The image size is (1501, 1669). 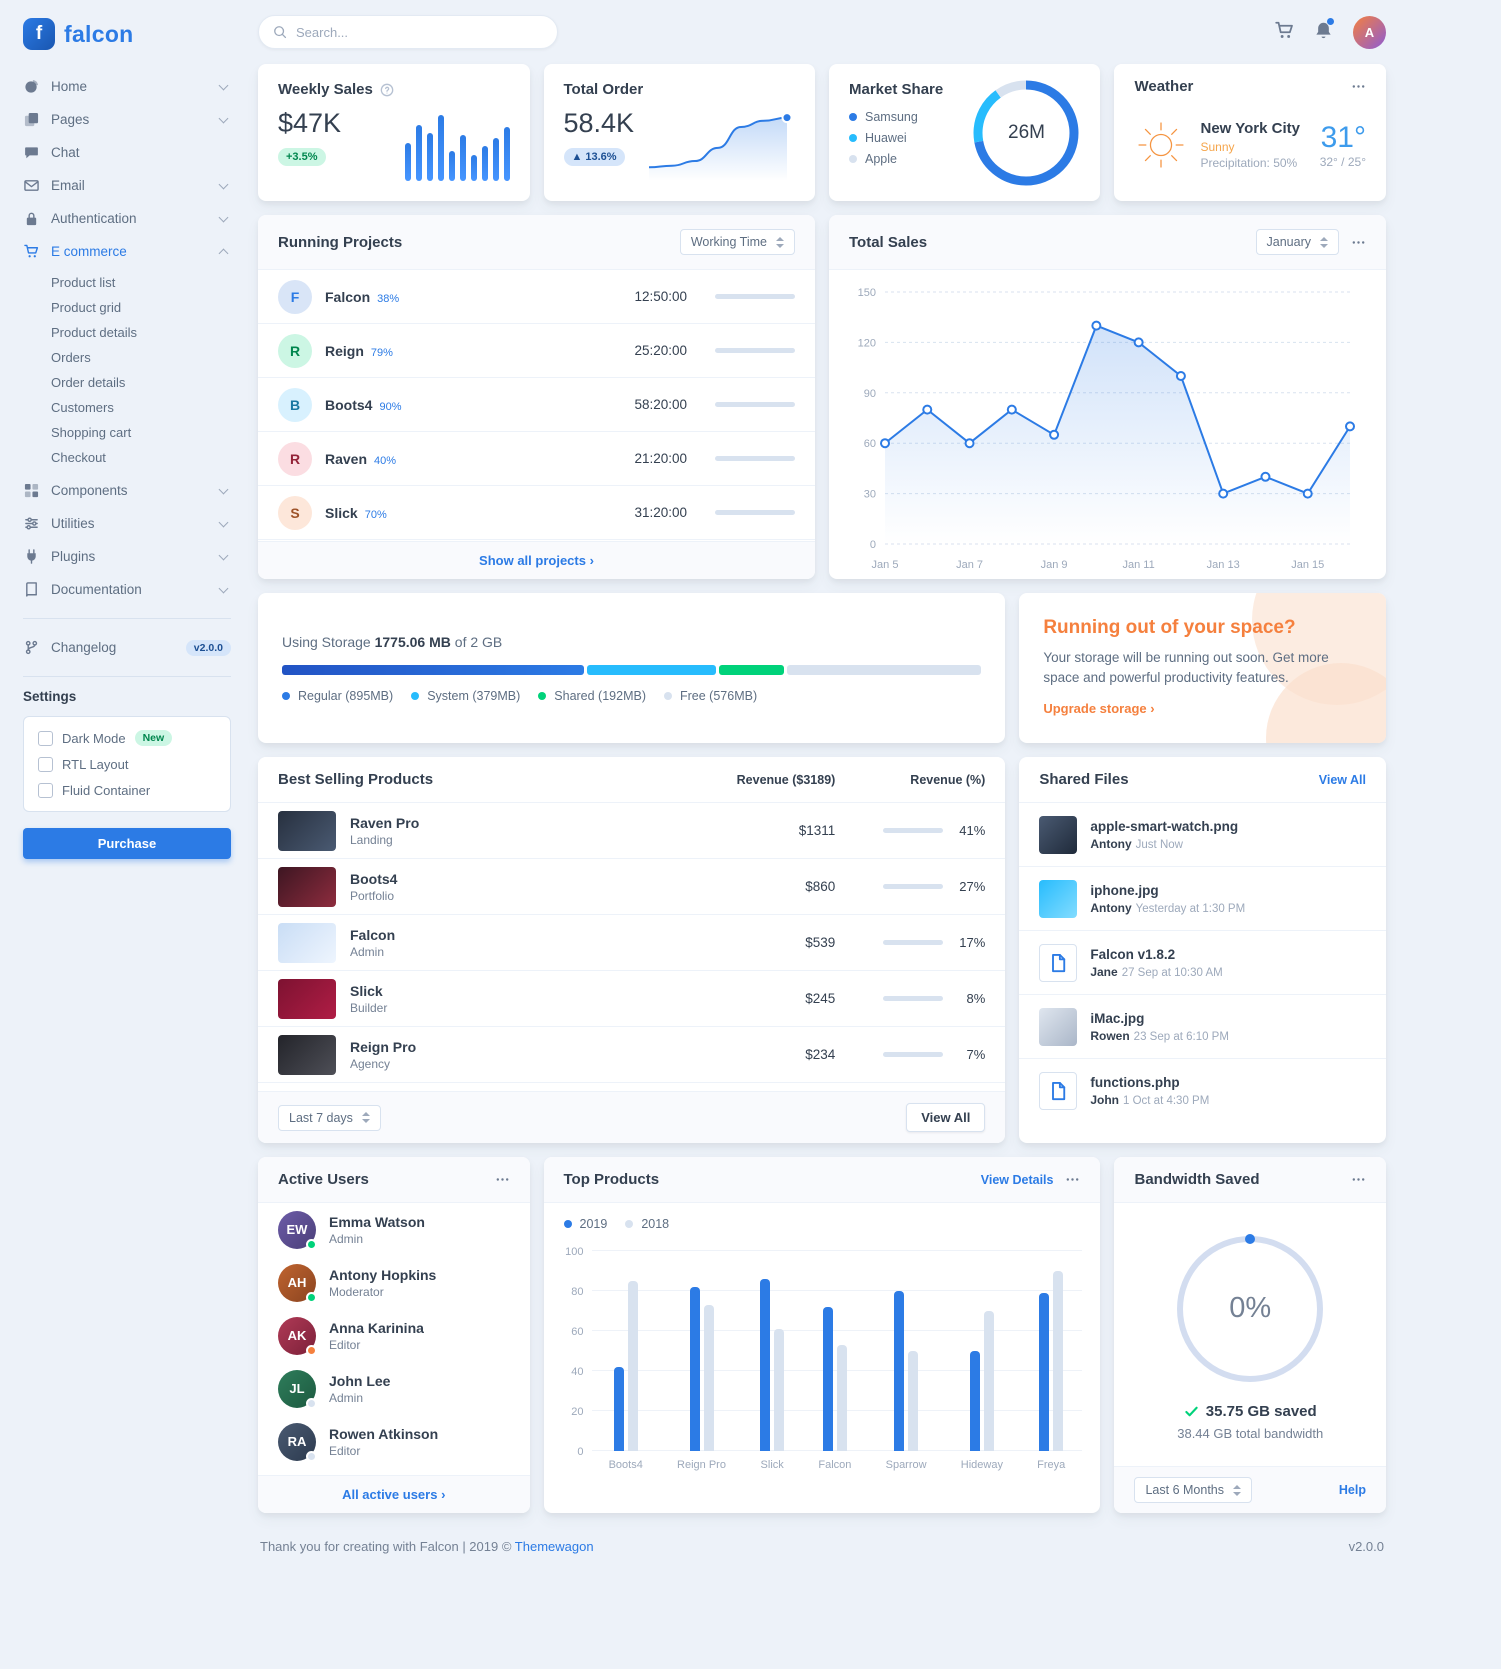 I want to click on setting-option-fluid-container: Fluid Container, so click(x=127, y=790).